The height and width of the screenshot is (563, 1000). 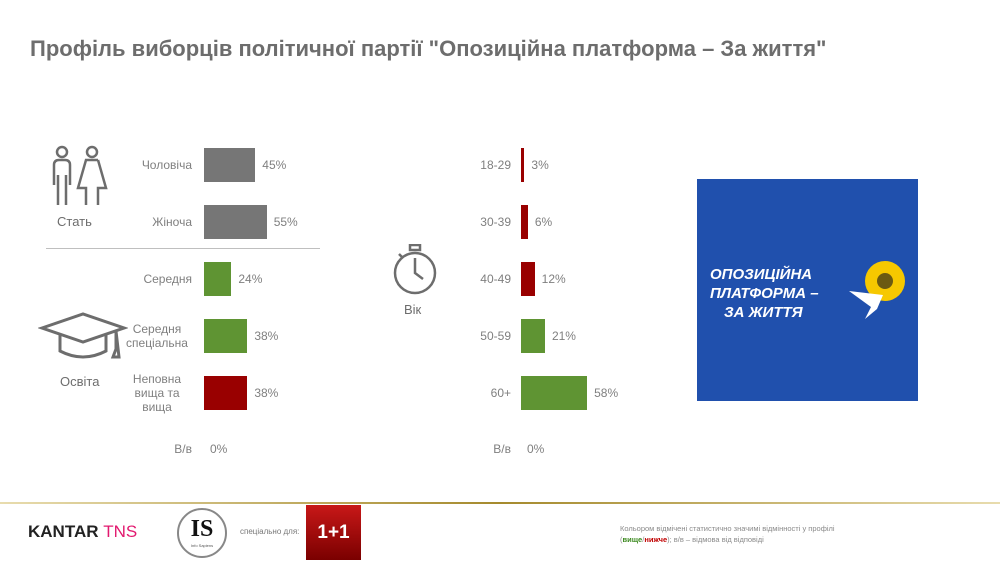 What do you see at coordinates (761, 274) in the screenshot?
I see `logo-line: ОПОЗИЦІЙНА` at bounding box center [761, 274].